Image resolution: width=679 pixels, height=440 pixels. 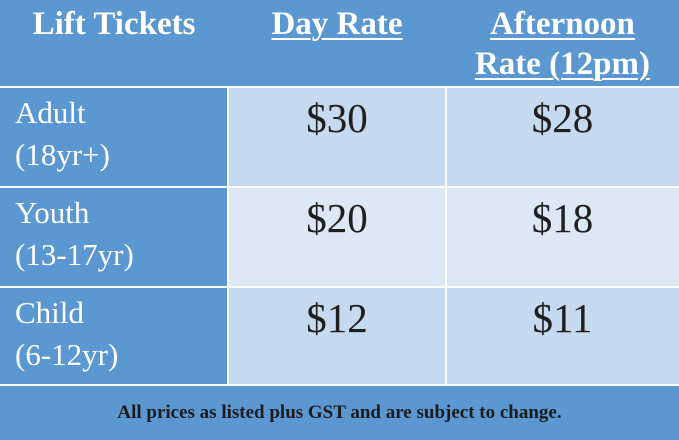 I want to click on row-label-child-age: (6-12yr), so click(x=67, y=354).